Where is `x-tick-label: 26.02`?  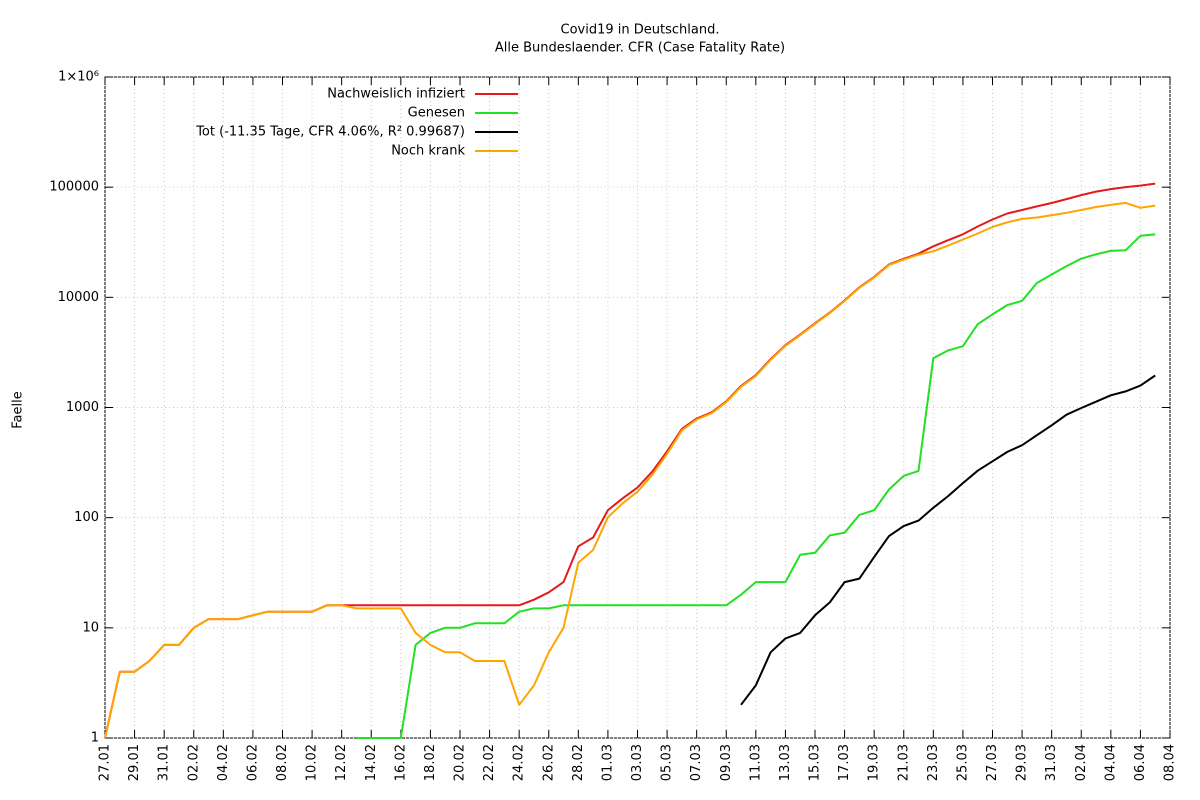
x-tick-label: 26.02 is located at coordinates (548, 762).